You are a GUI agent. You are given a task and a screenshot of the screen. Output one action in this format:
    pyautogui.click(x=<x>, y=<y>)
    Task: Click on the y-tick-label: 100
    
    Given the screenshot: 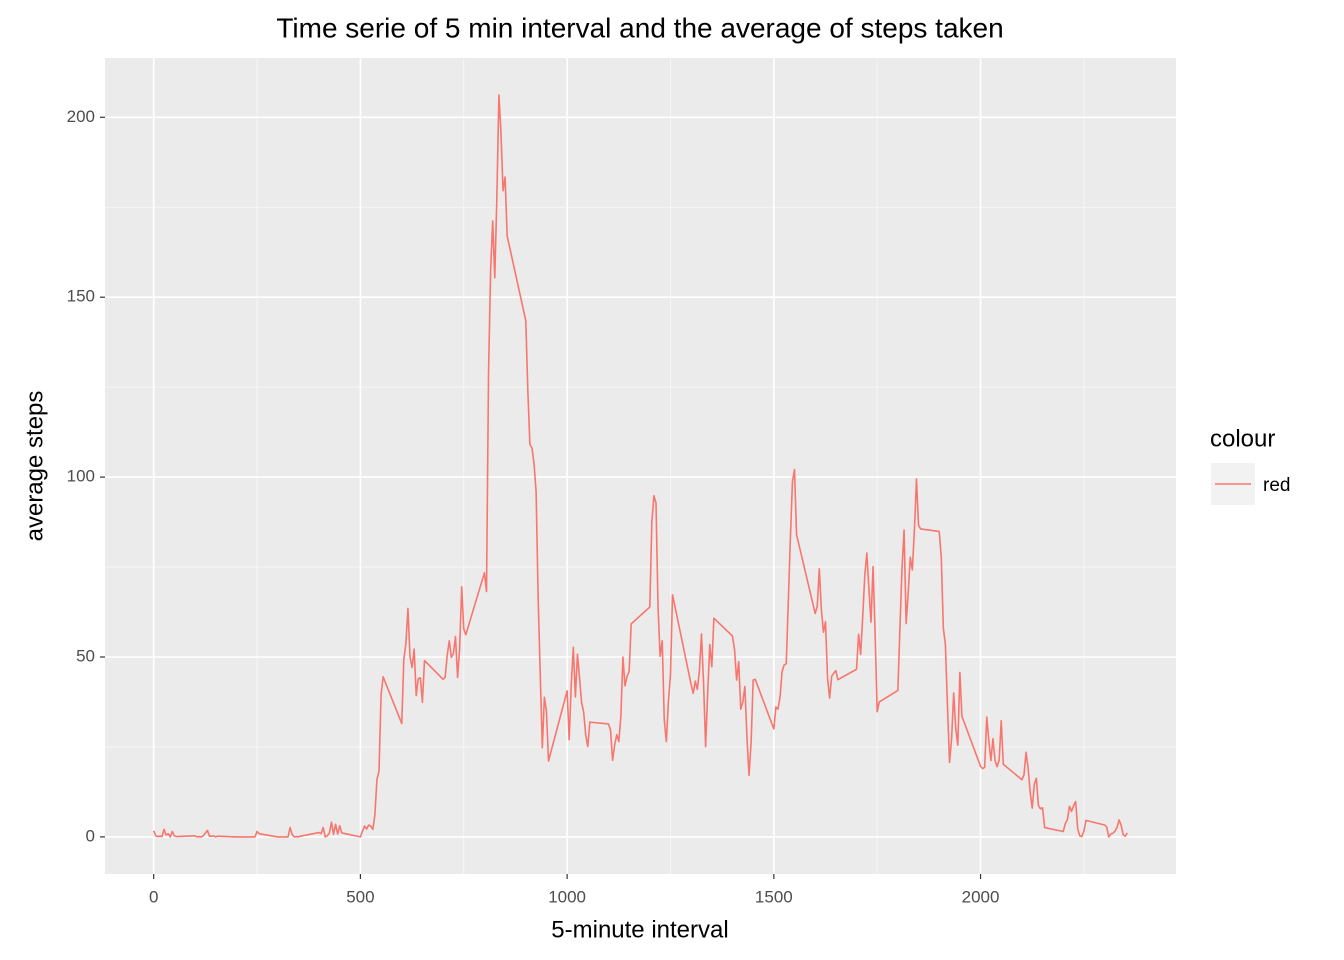 What is the action you would take?
    pyautogui.click(x=81, y=476)
    